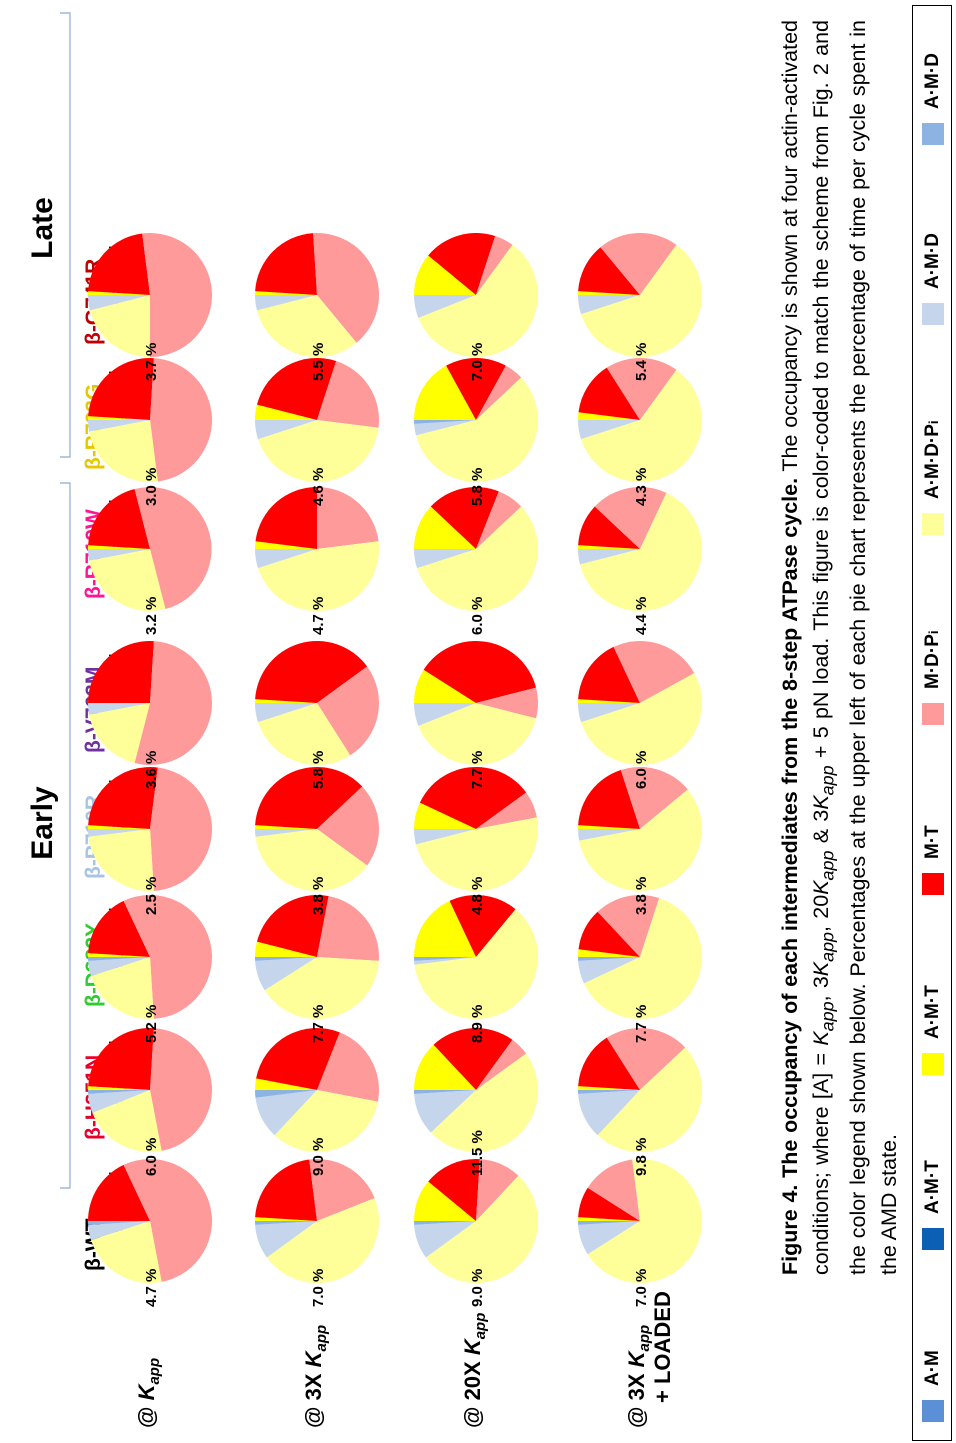  Describe the element at coordinates (932, 1187) in the screenshot. I see `legend-label-amt-dark: A·M·T` at that location.